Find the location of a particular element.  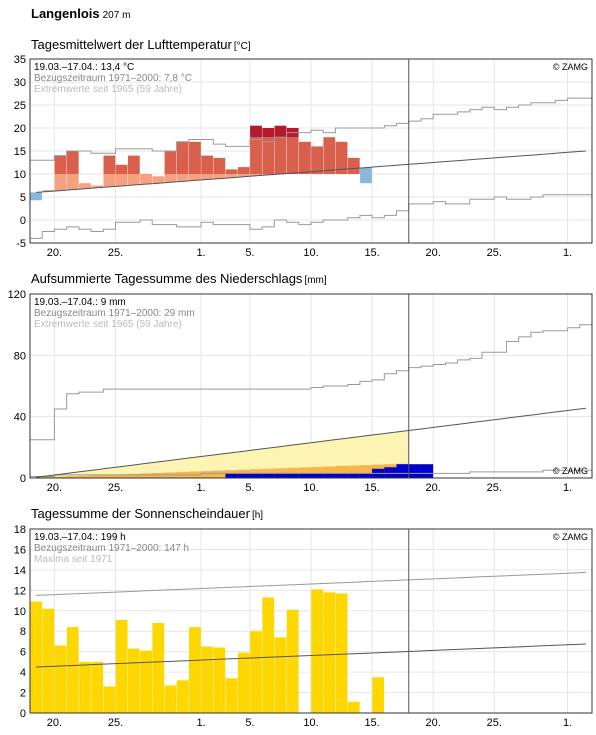

normal-mean-line is located at coordinates (311, 171).